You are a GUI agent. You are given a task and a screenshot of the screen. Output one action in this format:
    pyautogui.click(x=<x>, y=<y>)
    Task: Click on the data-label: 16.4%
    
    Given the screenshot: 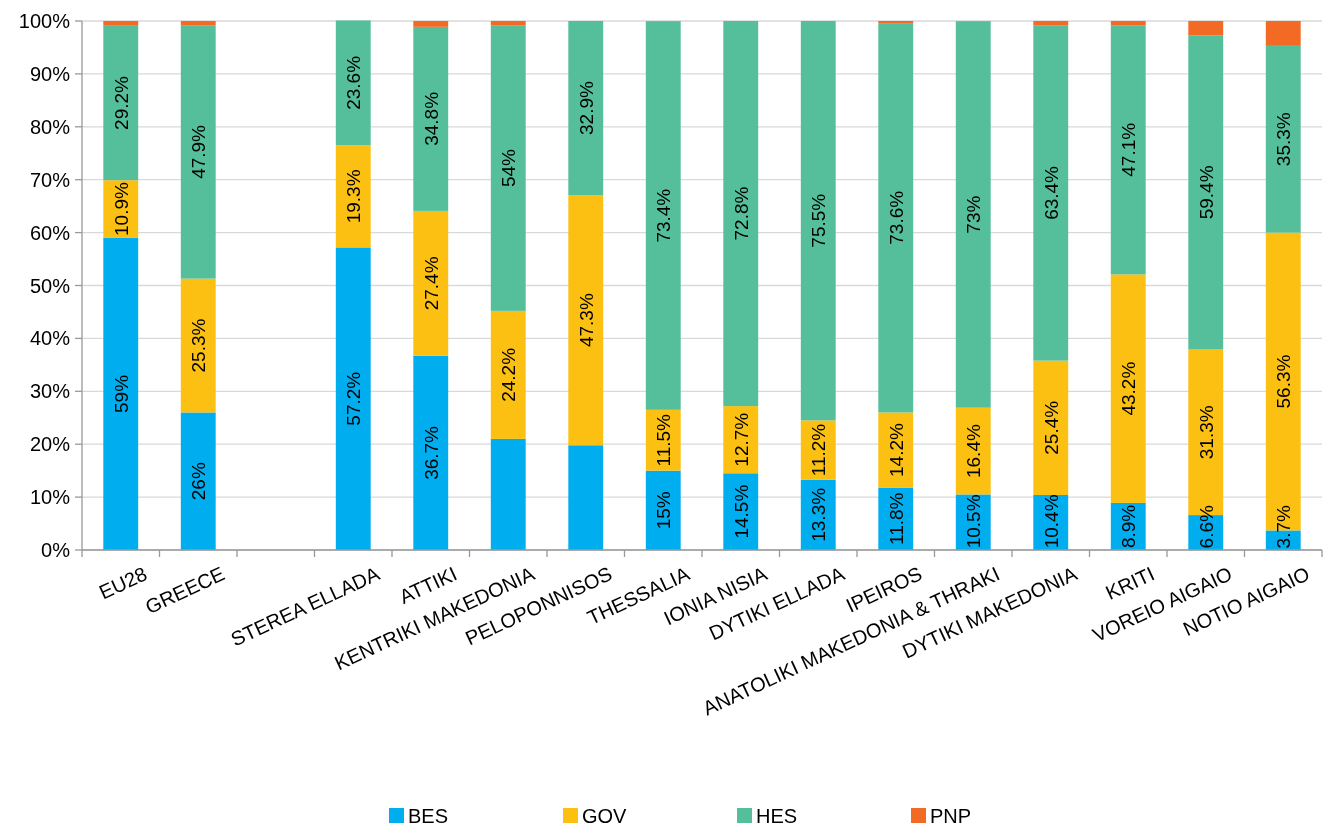 What is the action you would take?
    pyautogui.click(x=974, y=451)
    